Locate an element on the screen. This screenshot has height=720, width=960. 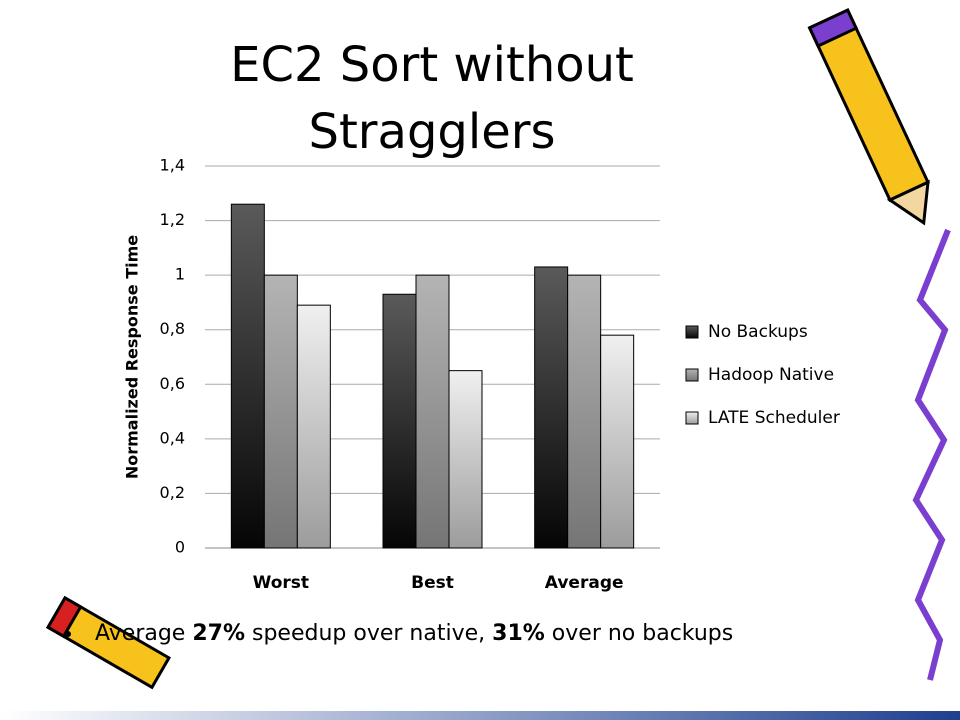
x-tick-label: Best is located at coordinates (432, 583).